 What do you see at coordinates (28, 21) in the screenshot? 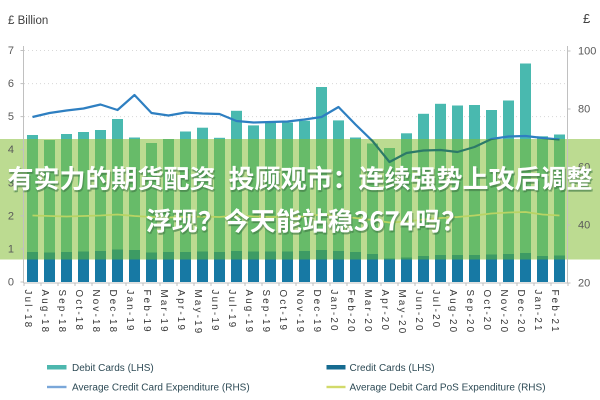
I see `svg-text: £ Billion` at bounding box center [28, 21].